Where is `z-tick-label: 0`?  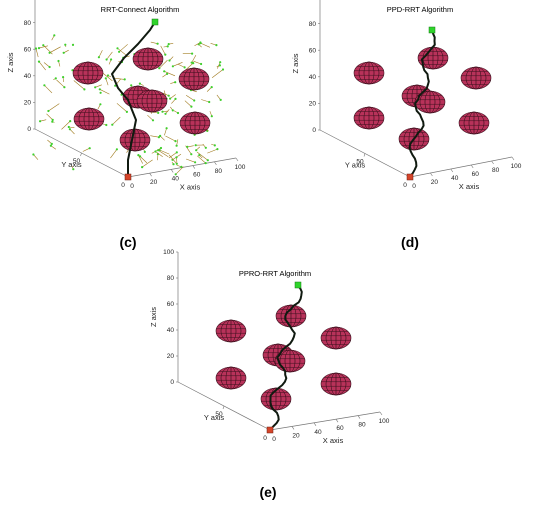 z-tick-label: 0 is located at coordinates (29, 129).